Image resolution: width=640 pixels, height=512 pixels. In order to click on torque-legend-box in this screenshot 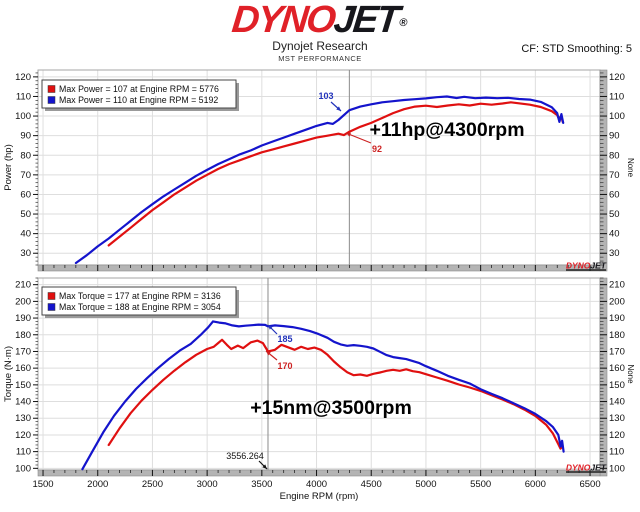, I will do `click(139, 301)`.